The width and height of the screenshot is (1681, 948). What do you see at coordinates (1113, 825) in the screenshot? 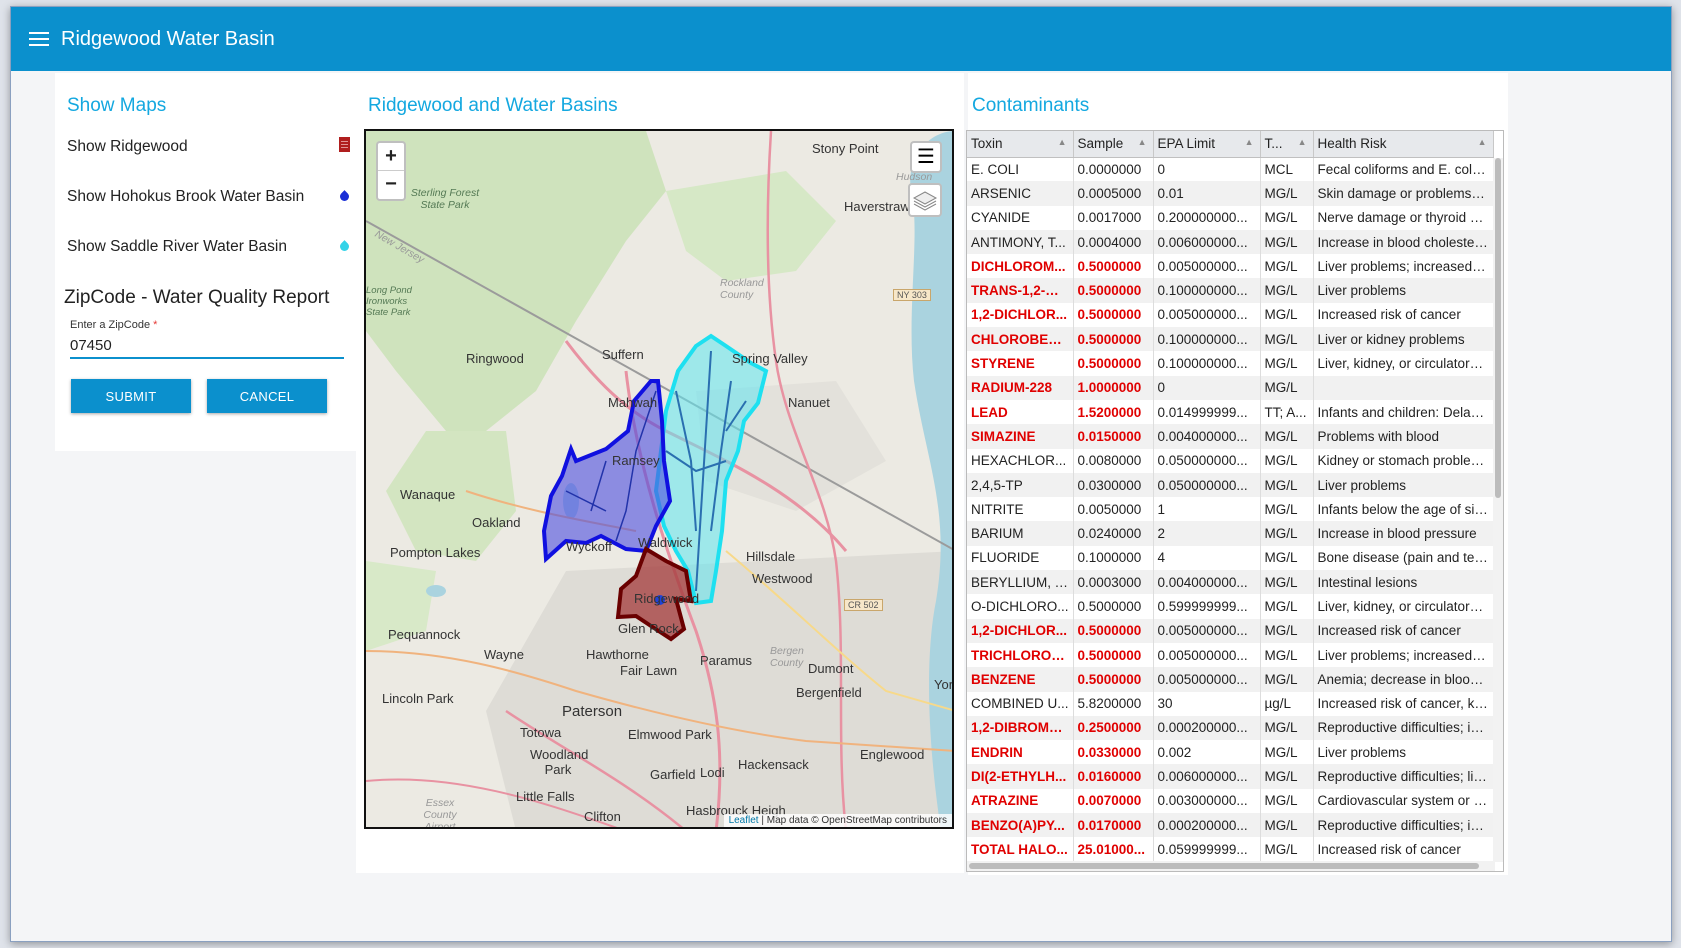
I see `table-cell-sample: 0.0170000` at bounding box center [1113, 825].